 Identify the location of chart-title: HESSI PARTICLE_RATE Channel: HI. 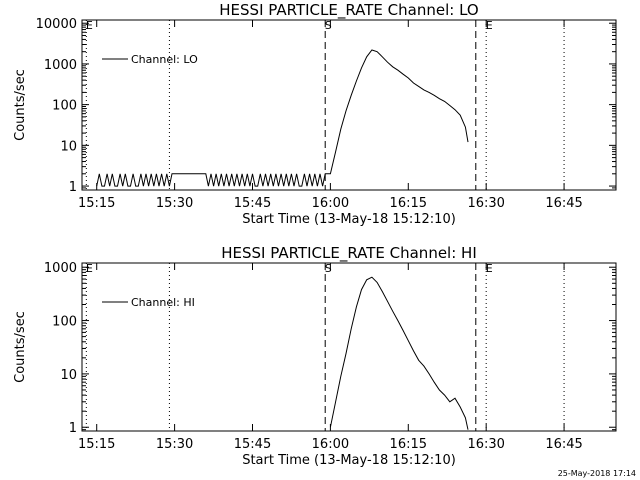
(349, 253).